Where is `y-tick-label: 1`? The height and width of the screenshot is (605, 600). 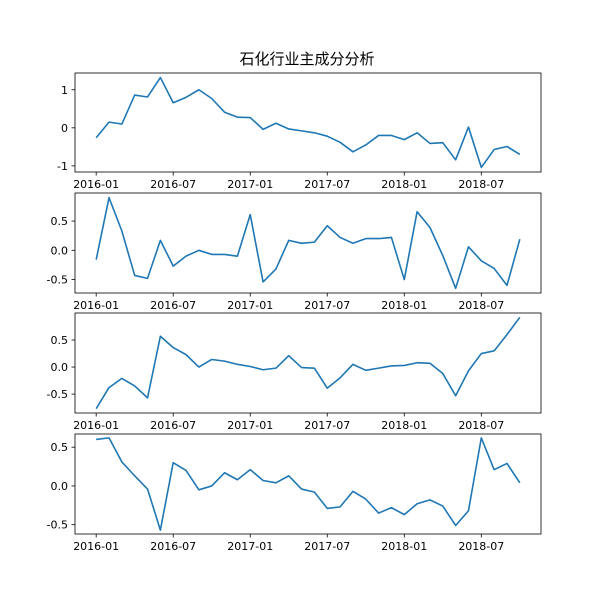
y-tick-label: 1 is located at coordinates (64, 90).